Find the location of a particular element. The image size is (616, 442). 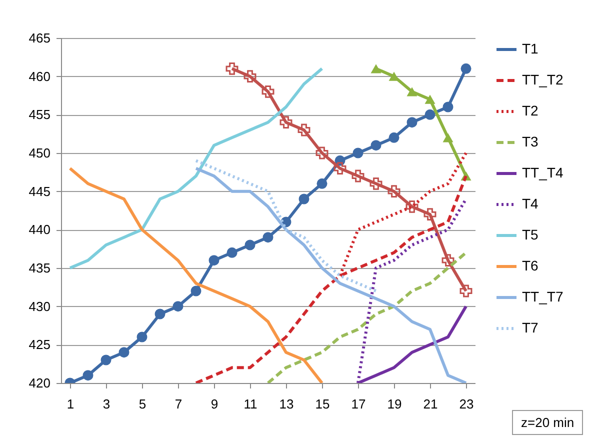

y-tick-label: 440 is located at coordinates (39, 230).